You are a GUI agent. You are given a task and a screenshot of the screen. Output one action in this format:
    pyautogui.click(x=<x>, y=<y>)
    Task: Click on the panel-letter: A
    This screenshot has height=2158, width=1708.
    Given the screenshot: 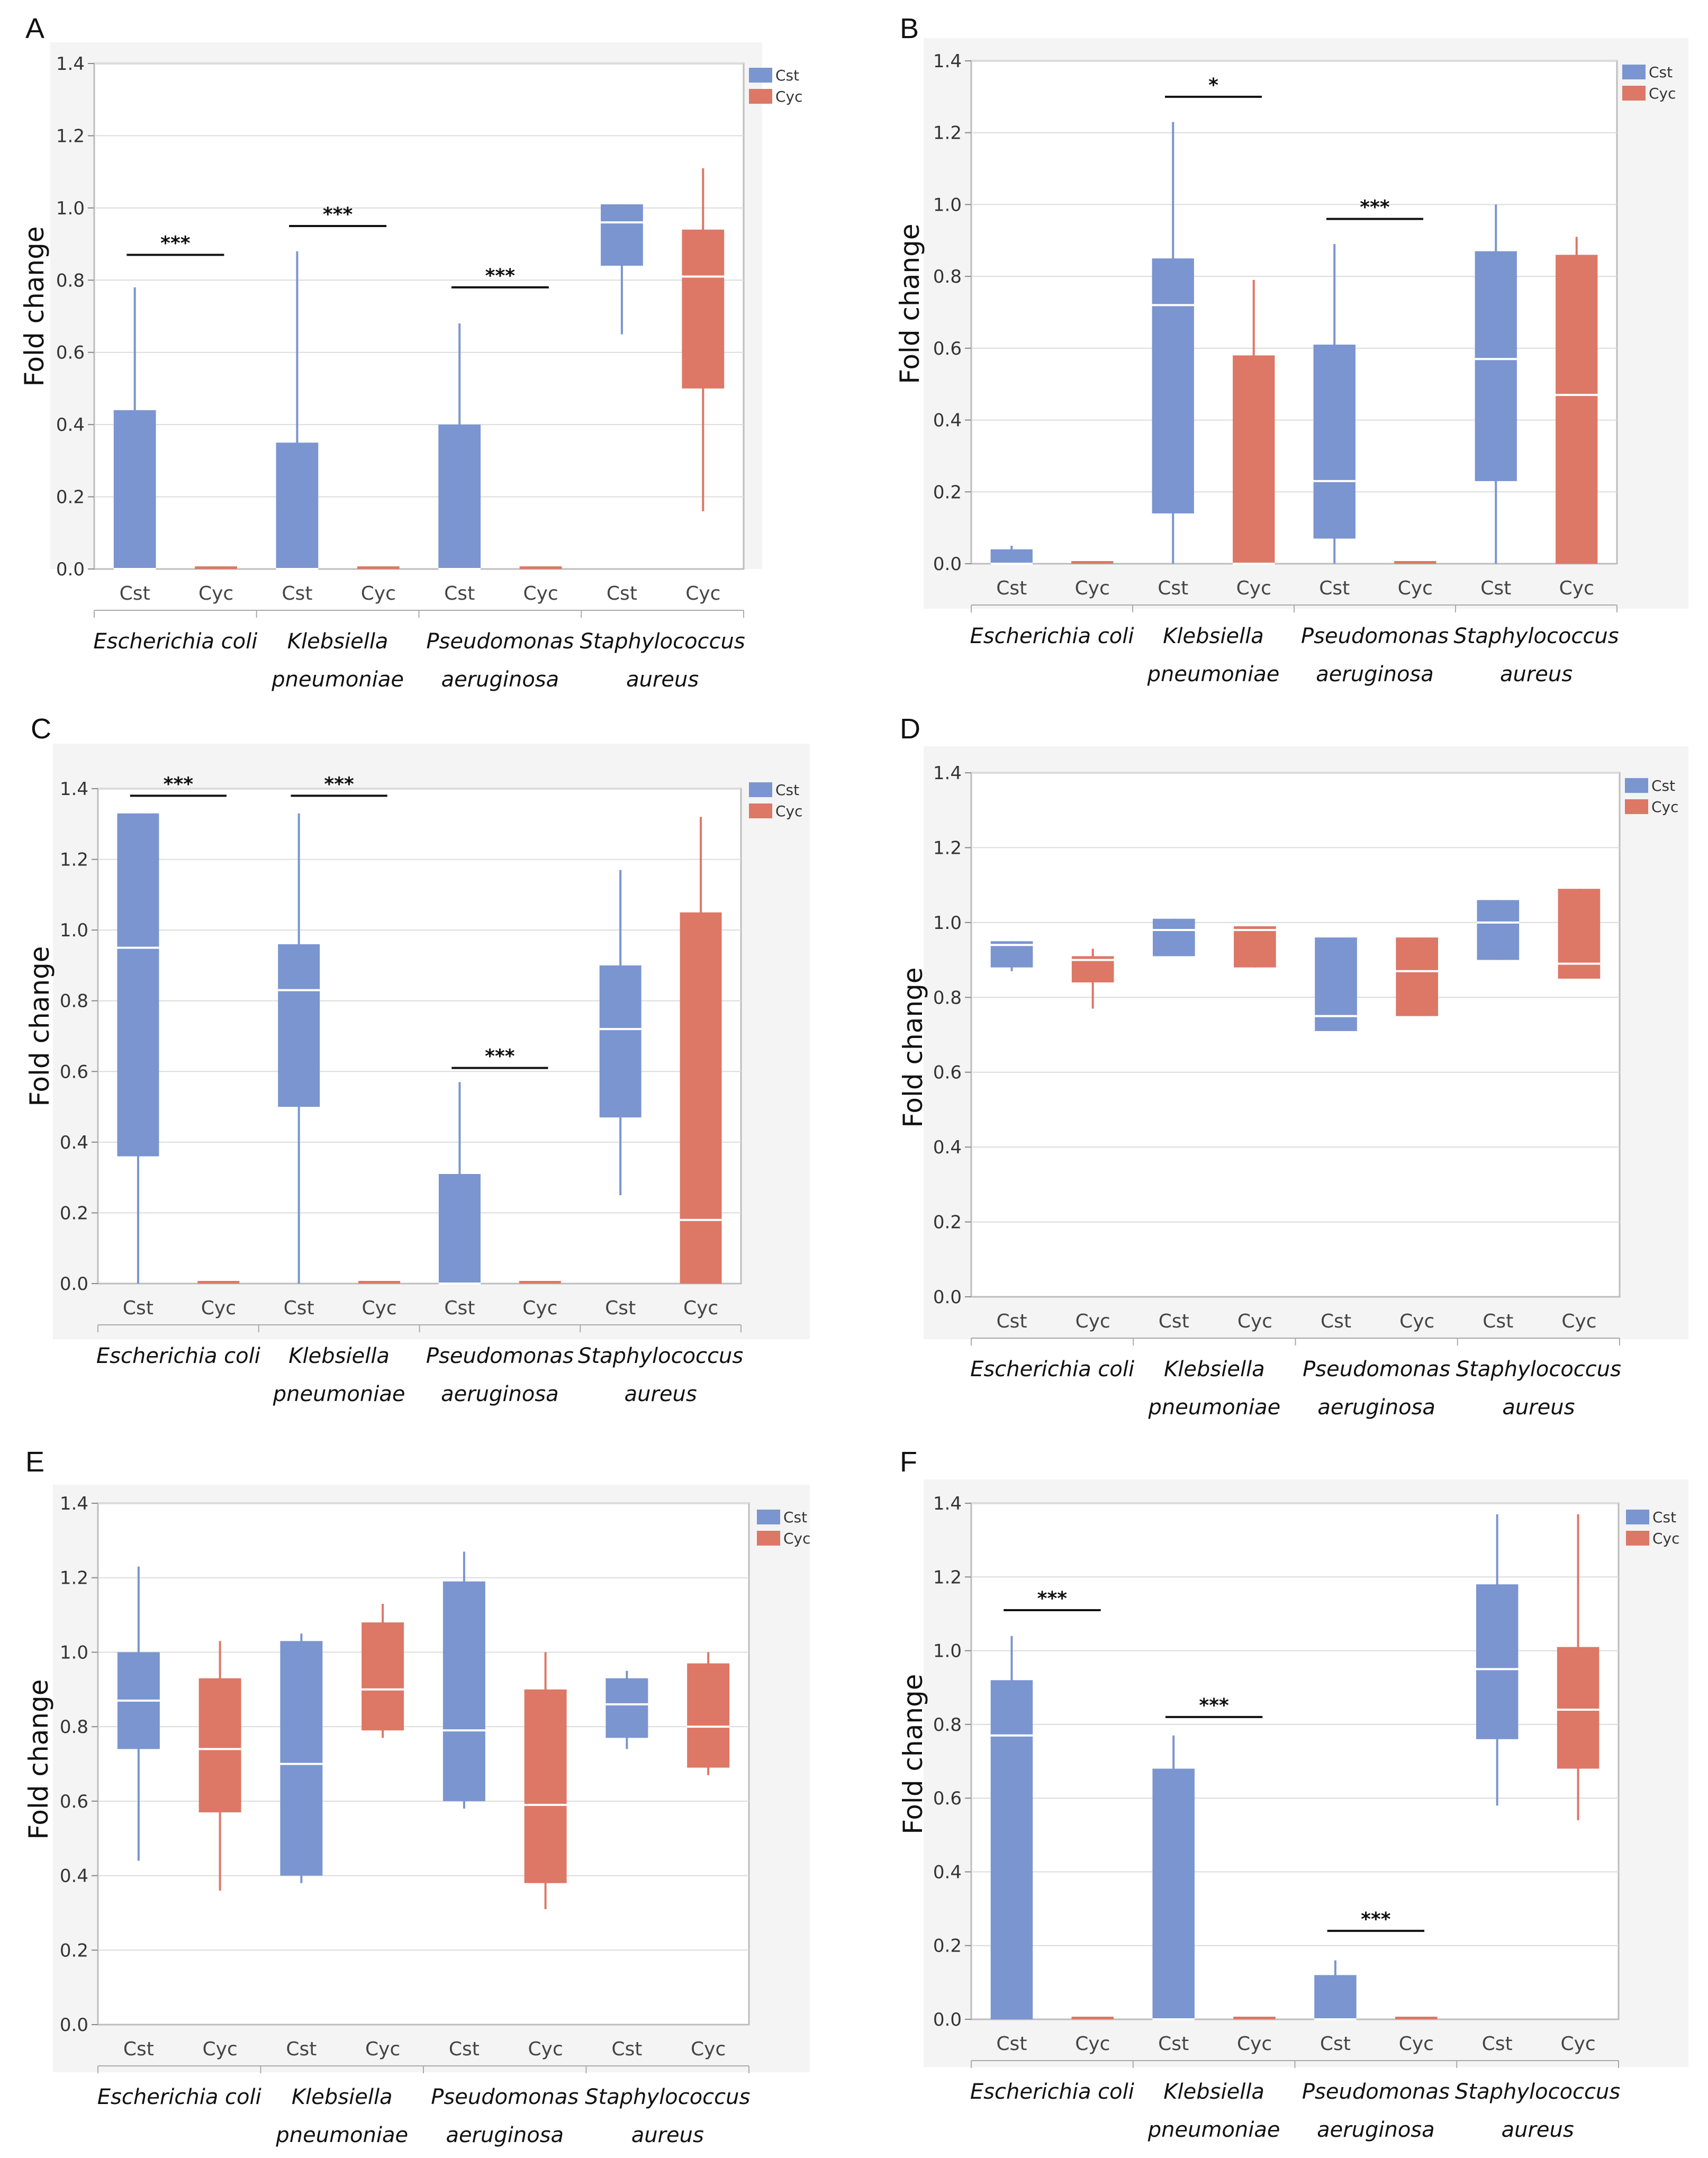 What is the action you would take?
    pyautogui.click(x=35, y=28)
    